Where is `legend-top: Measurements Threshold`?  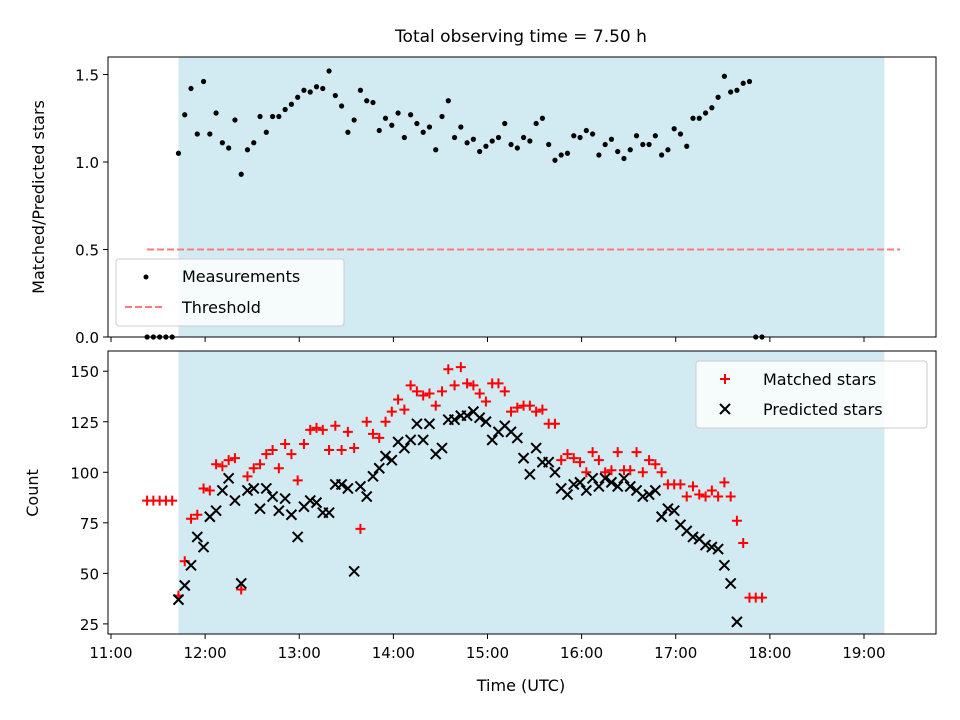 legend-top: Measurements Threshold is located at coordinates (230, 292).